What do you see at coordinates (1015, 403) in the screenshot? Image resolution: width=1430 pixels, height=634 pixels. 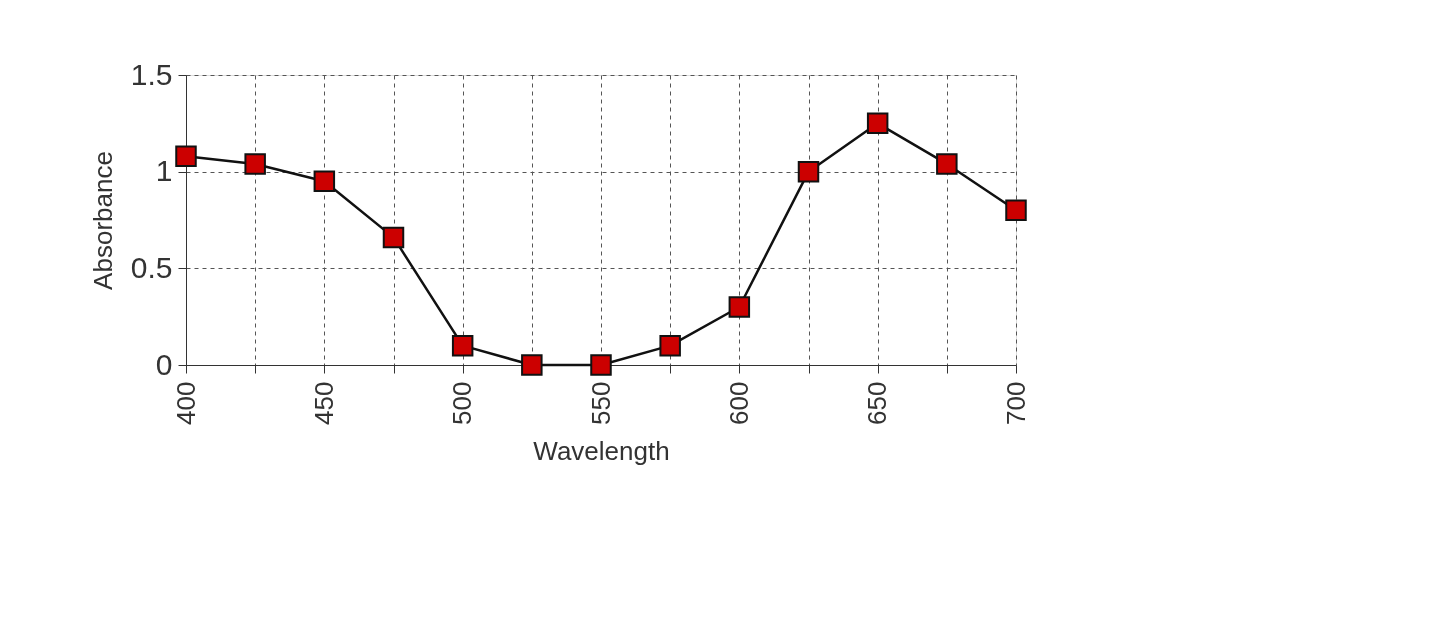 I see `x-tick-label: 700` at bounding box center [1015, 403].